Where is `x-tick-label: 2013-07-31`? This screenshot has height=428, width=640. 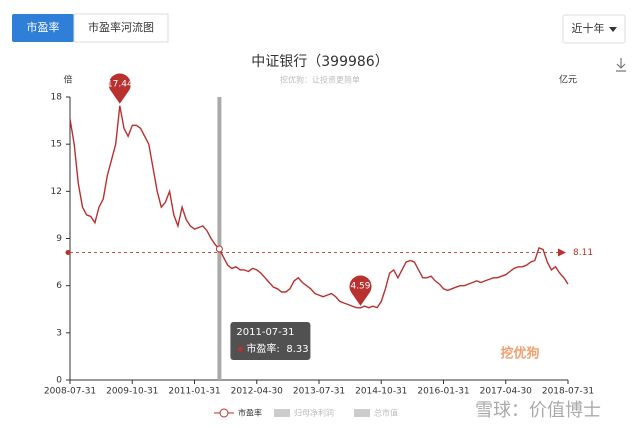 x-tick-label: 2013-07-31 is located at coordinates (319, 392).